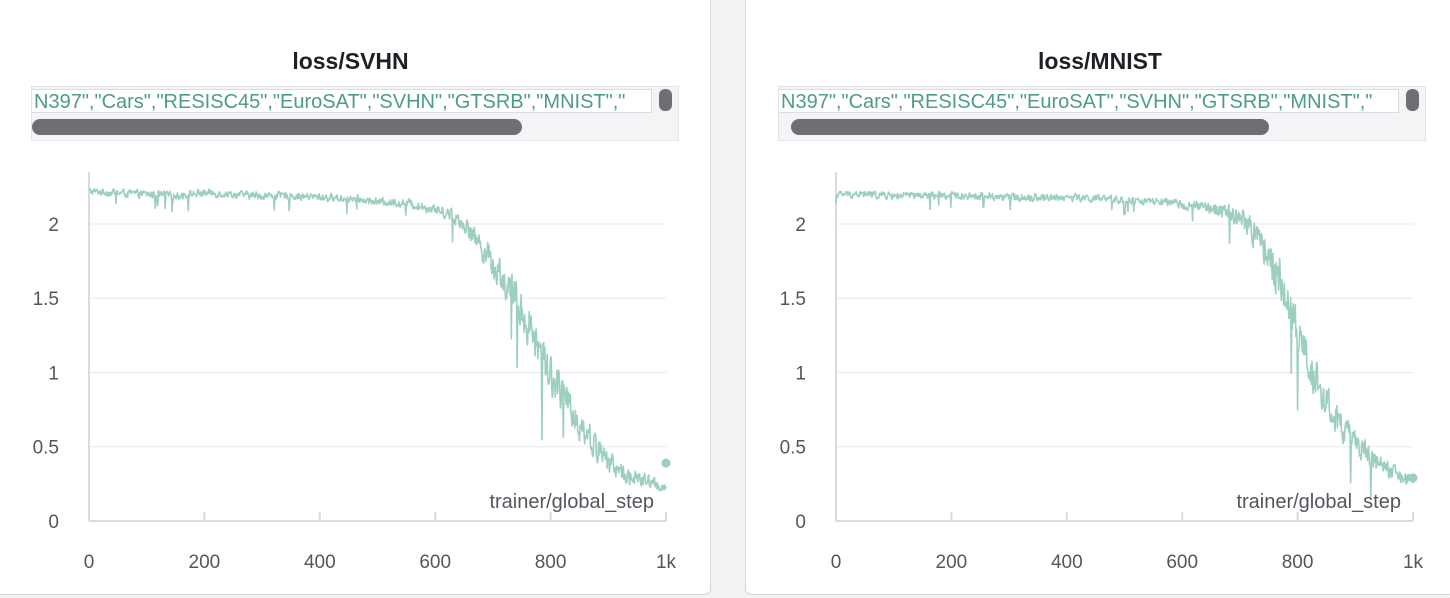  Describe the element at coordinates (350, 61) in the screenshot. I see `chart-title: loss/SVHN` at that location.